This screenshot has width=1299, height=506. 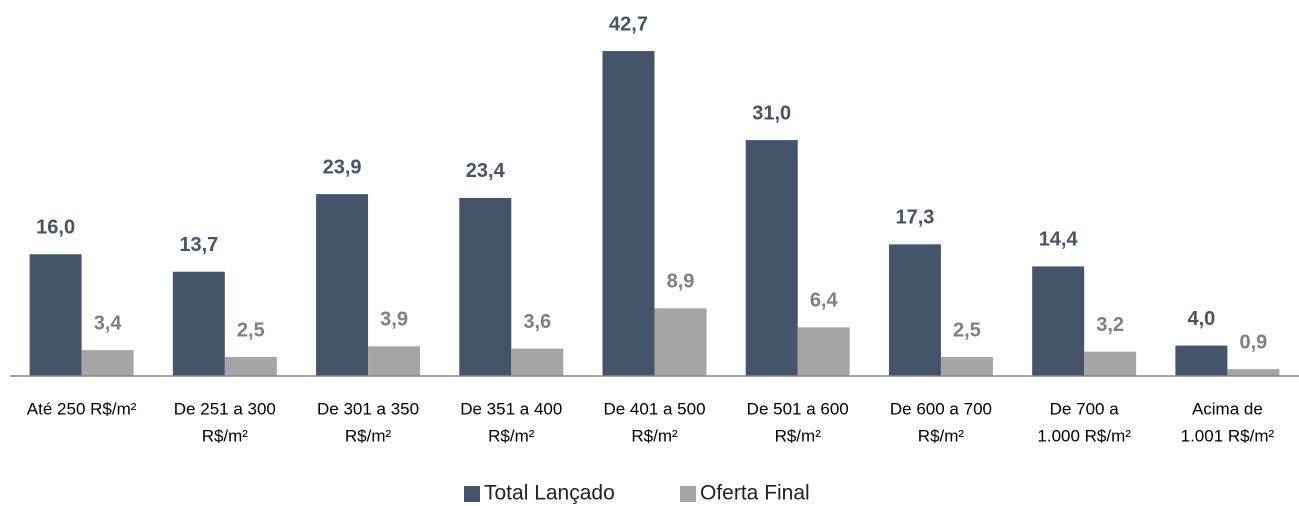 What do you see at coordinates (108, 323) in the screenshot?
I see `value-label: 3,4` at bounding box center [108, 323].